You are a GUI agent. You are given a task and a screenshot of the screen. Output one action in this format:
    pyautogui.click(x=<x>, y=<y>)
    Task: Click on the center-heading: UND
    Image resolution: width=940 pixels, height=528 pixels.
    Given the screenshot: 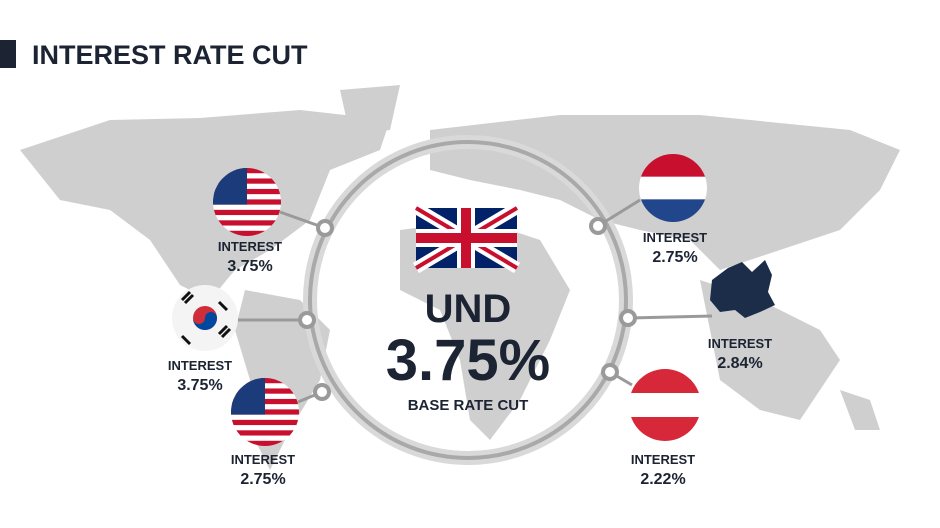 What is the action you would take?
    pyautogui.click(x=468, y=309)
    